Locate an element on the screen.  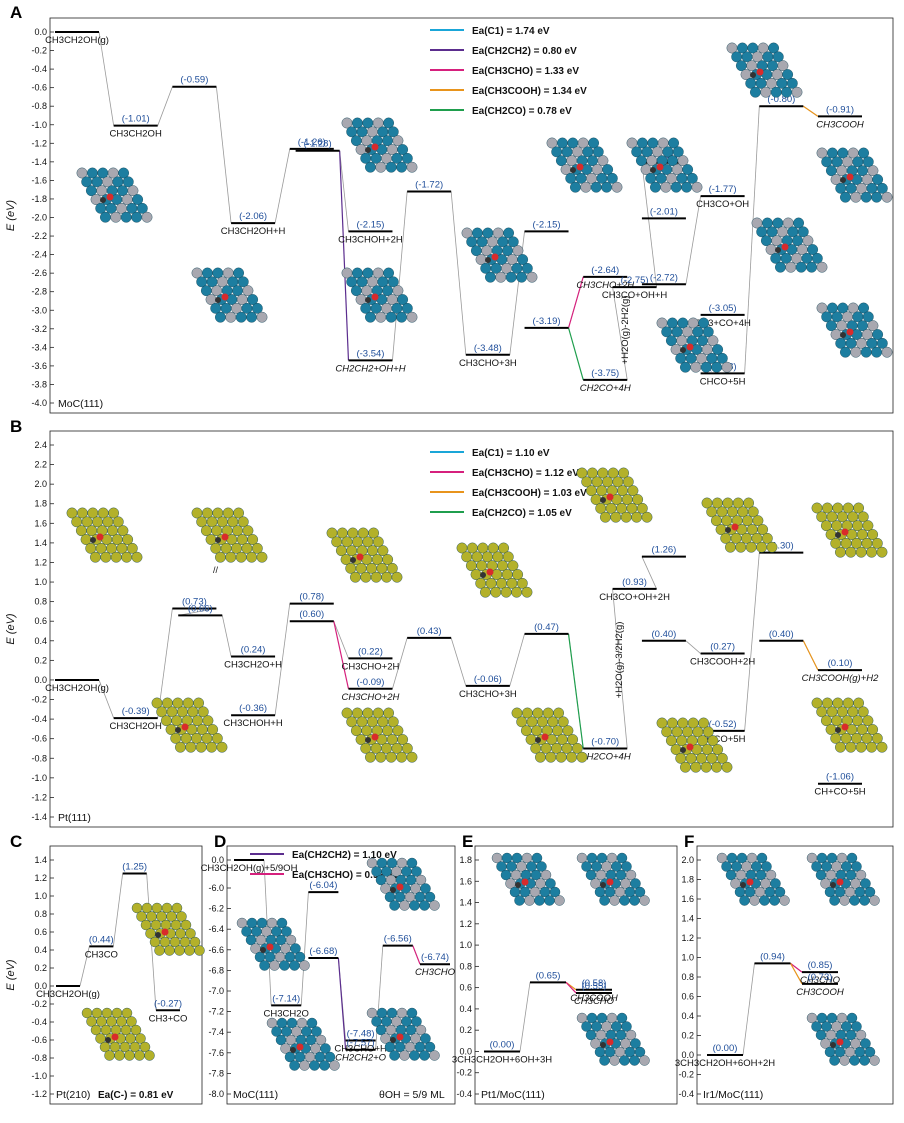
legend-entry: Ea(CH2CO) = 1.05 eV is located at coordinates (522, 513).